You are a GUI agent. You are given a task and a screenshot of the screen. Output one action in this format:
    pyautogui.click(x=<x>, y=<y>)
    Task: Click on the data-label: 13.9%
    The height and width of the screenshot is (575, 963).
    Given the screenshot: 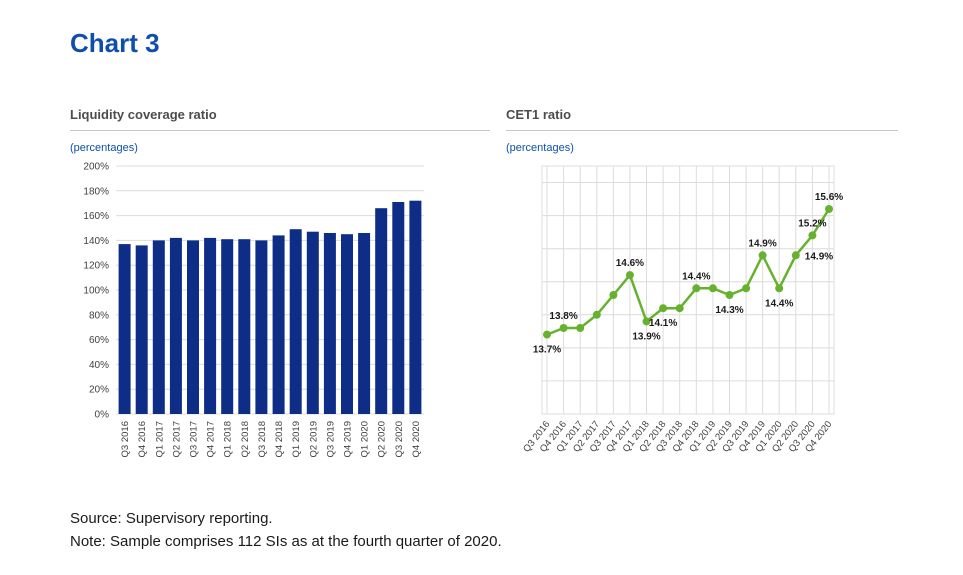 What is the action you would take?
    pyautogui.click(x=646, y=336)
    